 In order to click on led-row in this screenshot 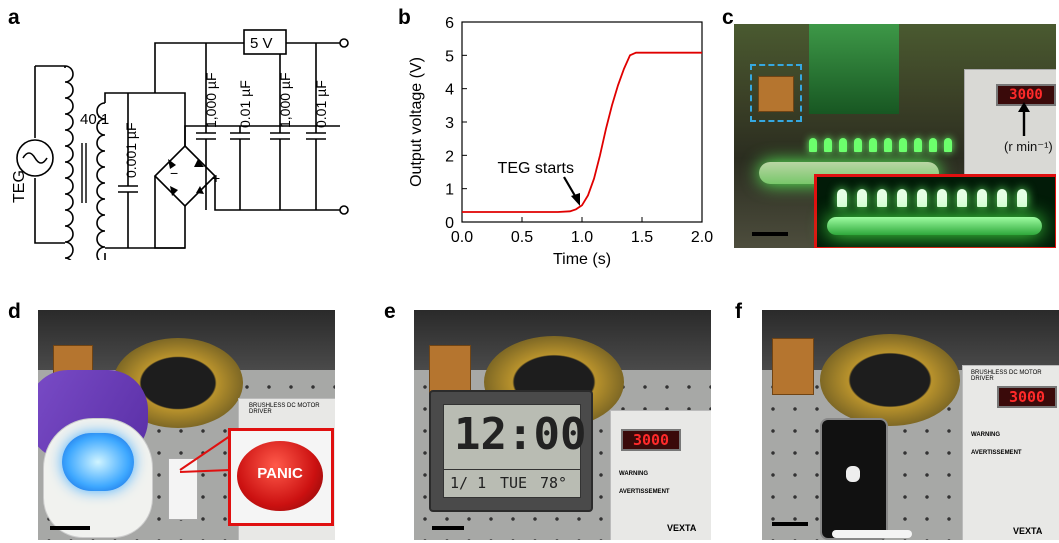, I will do `click(889, 148)`.